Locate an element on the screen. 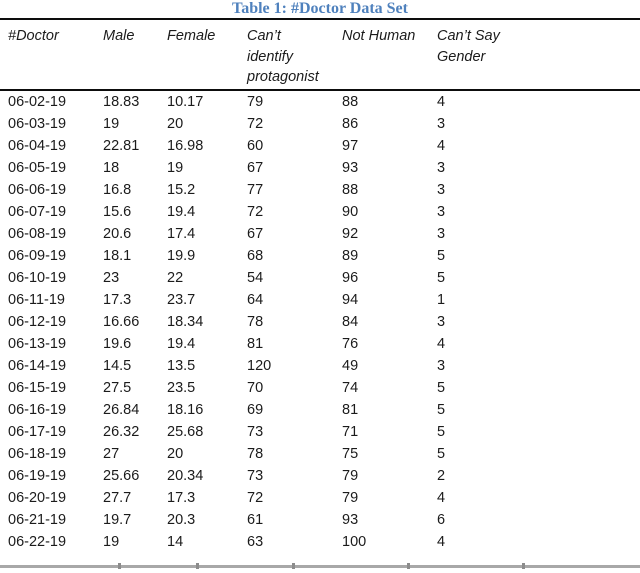 The height and width of the screenshot is (573, 640). table-row: 06-08-19 20.6 17.4 67 92 3 is located at coordinates (320, 234).